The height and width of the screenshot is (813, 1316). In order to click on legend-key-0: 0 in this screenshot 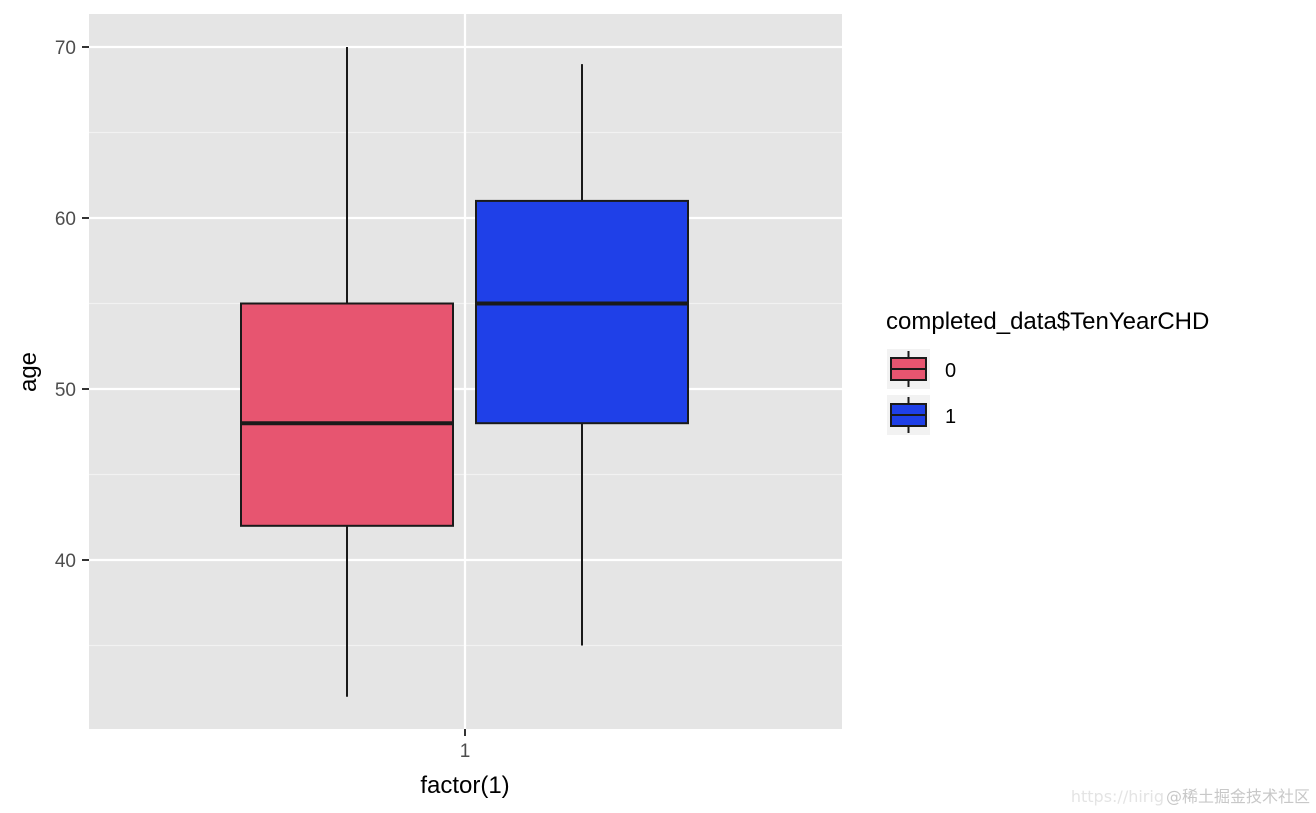, I will do `click(921, 369)`.